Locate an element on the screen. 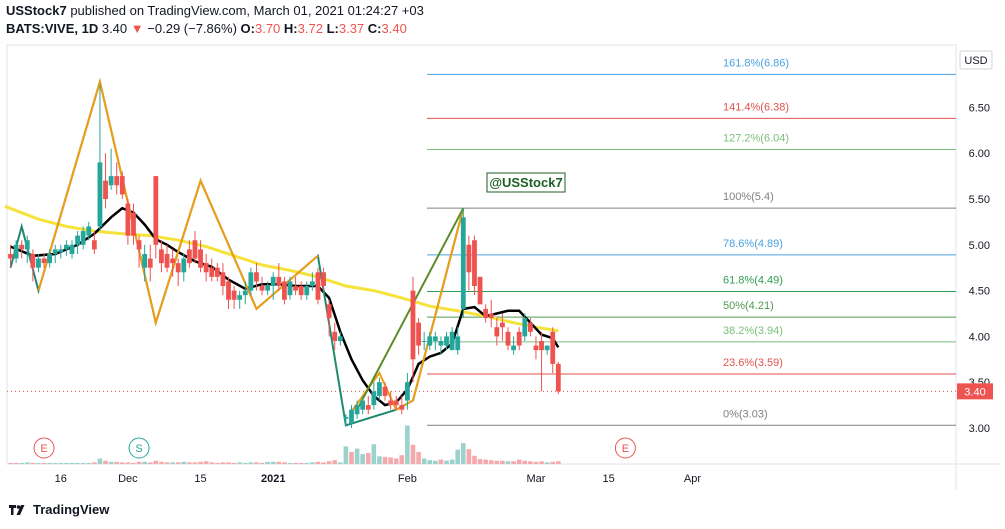  down-arrow-icon: ▼ is located at coordinates (137, 28).